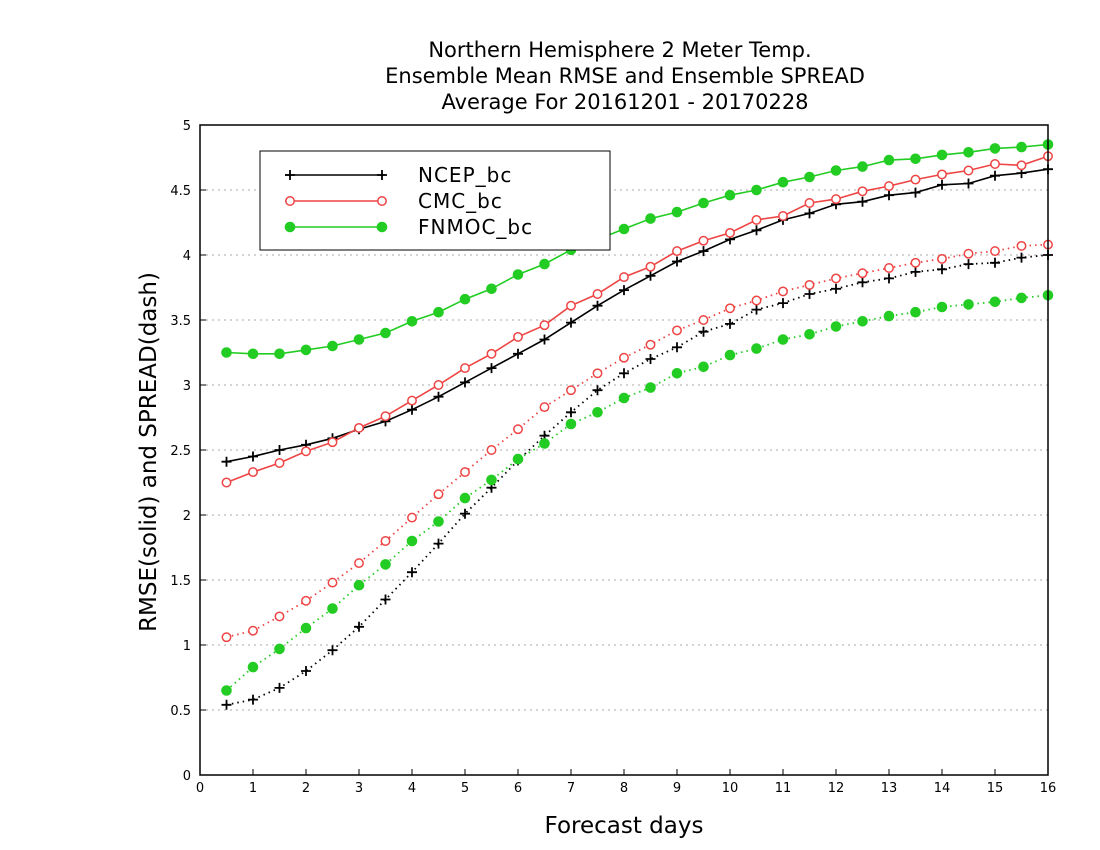  I want to click on x-tick-label: 14, so click(942, 788).